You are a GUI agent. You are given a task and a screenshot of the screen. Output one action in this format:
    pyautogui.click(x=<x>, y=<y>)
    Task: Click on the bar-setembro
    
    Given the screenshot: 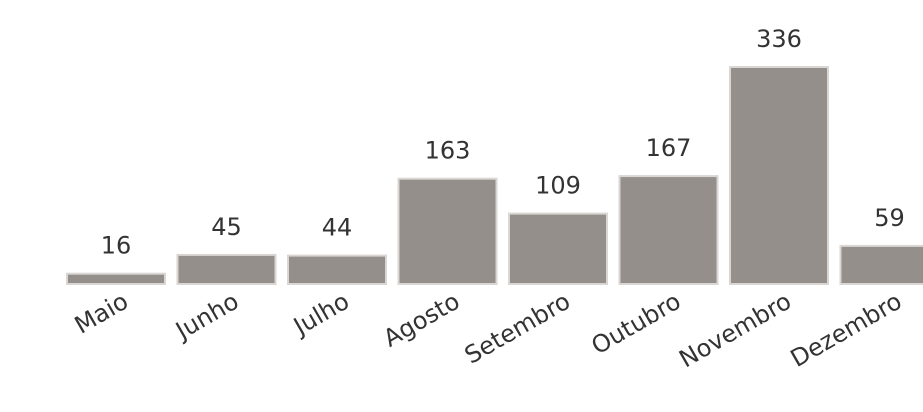 What is the action you would take?
    pyautogui.click(x=558, y=249)
    